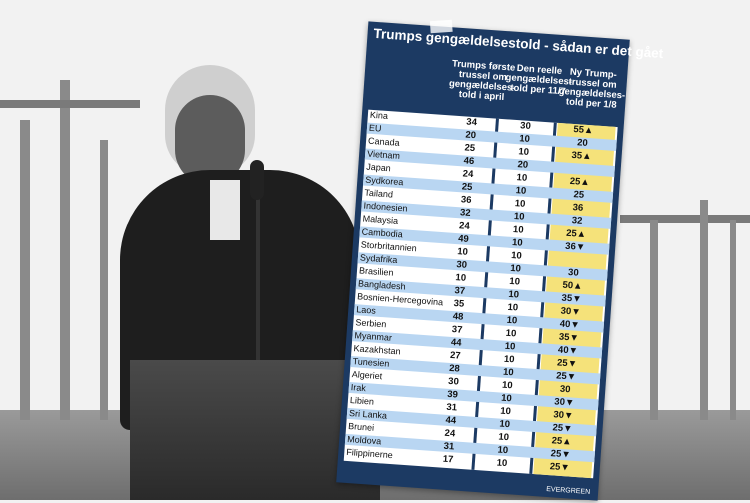  I want to click on country-cell: Cambodia, so click(382, 233).